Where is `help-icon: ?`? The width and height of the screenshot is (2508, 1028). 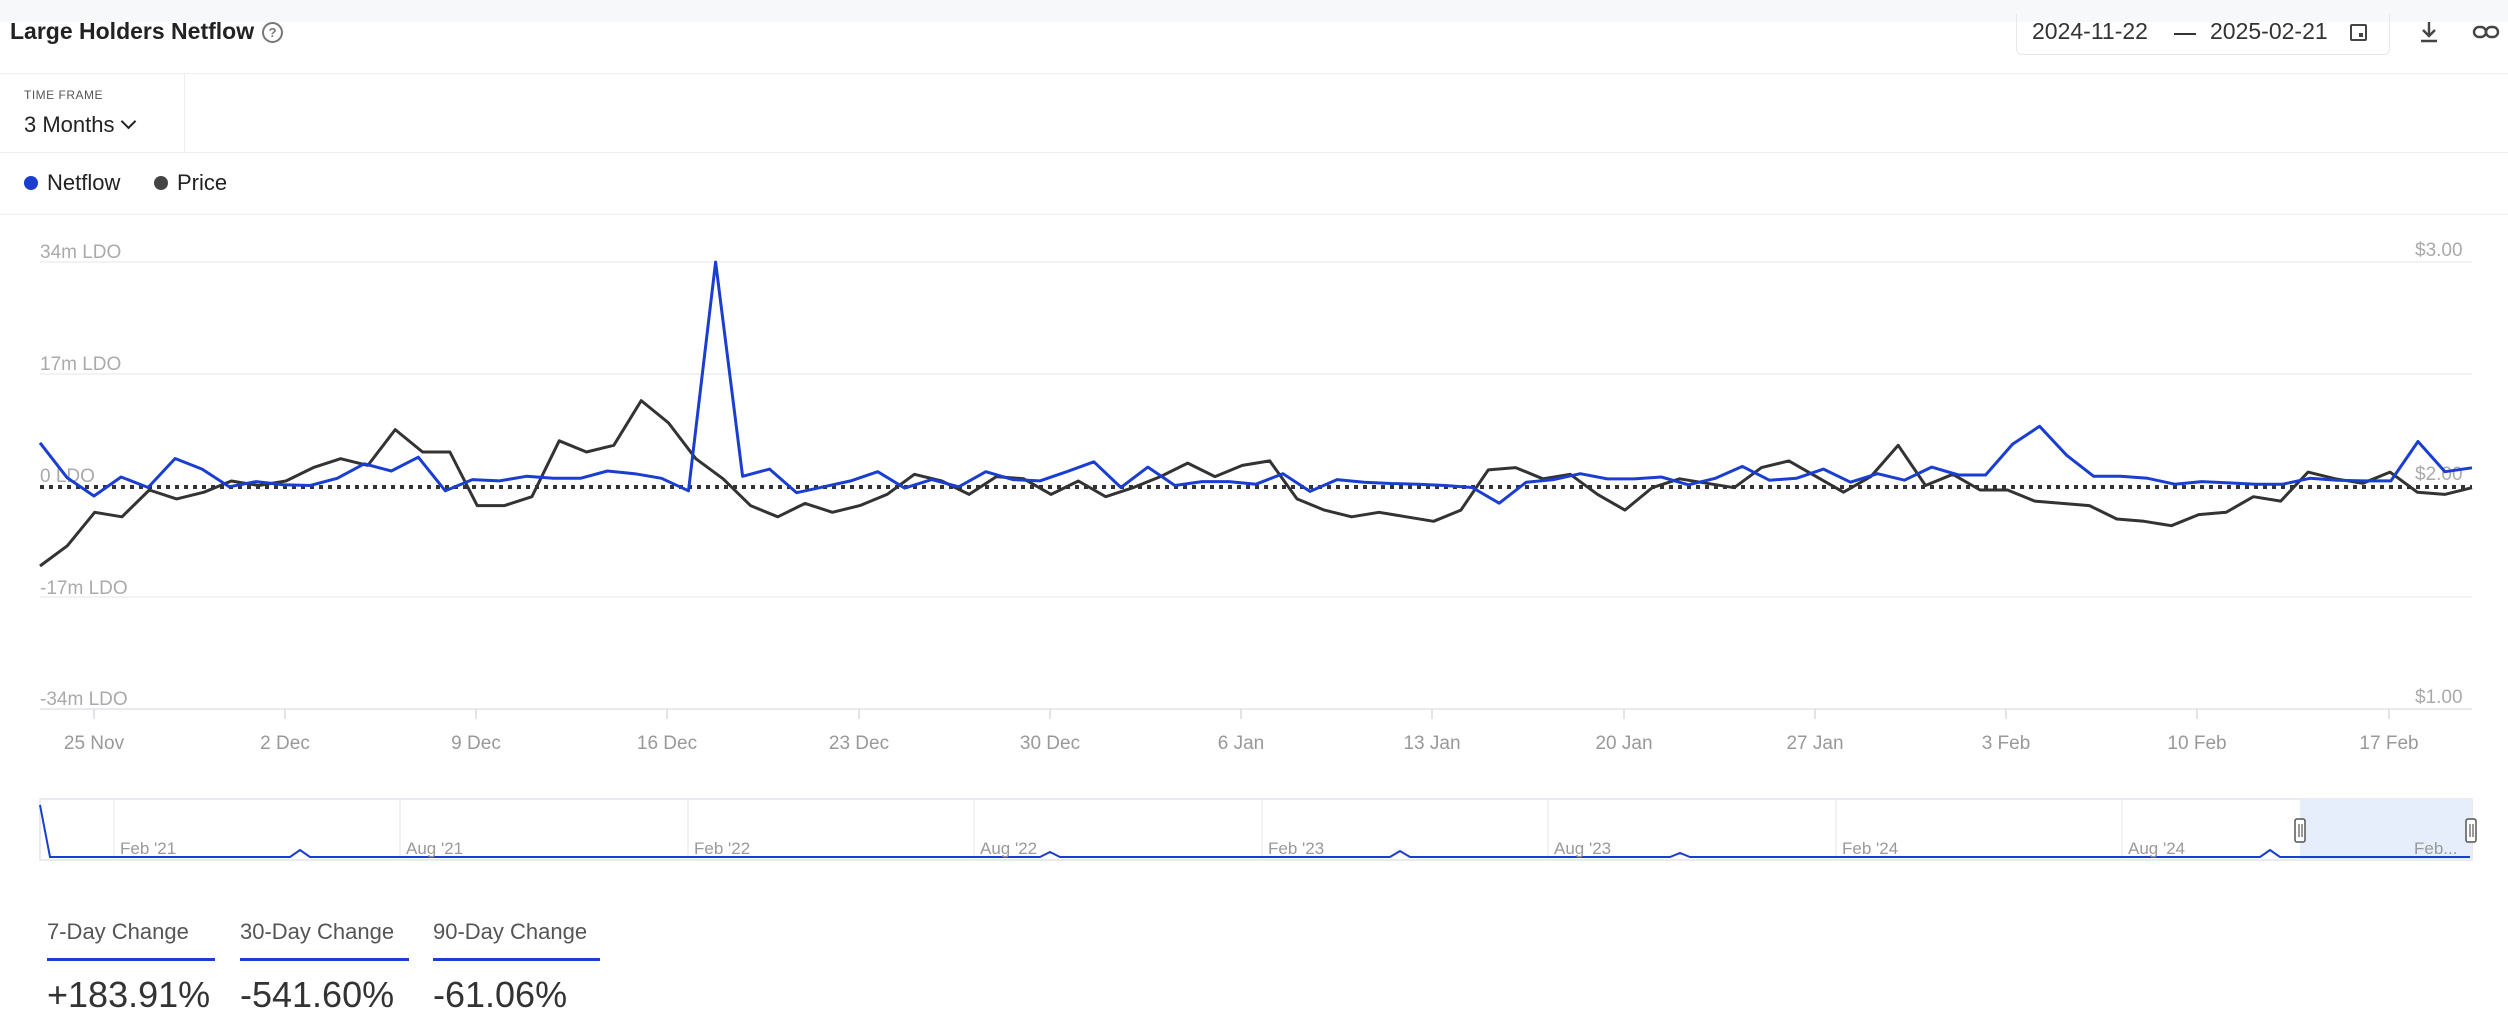 help-icon: ? is located at coordinates (273, 32).